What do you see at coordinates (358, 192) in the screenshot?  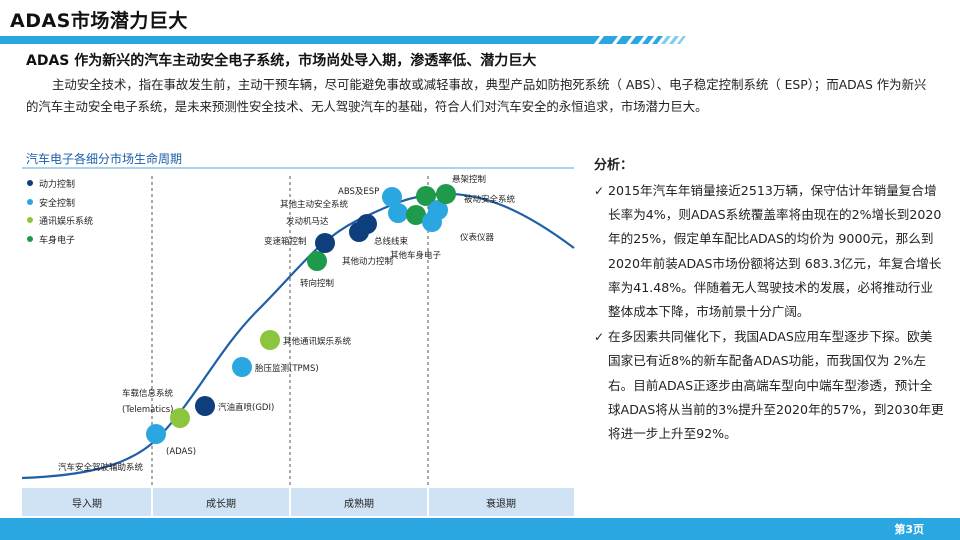 I see `label-abs-esp: ABS及ESP` at bounding box center [358, 192].